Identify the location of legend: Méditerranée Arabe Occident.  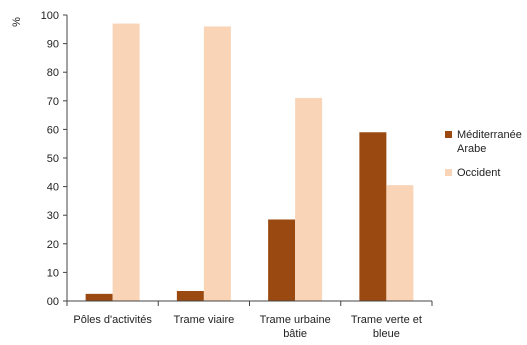
(483, 154).